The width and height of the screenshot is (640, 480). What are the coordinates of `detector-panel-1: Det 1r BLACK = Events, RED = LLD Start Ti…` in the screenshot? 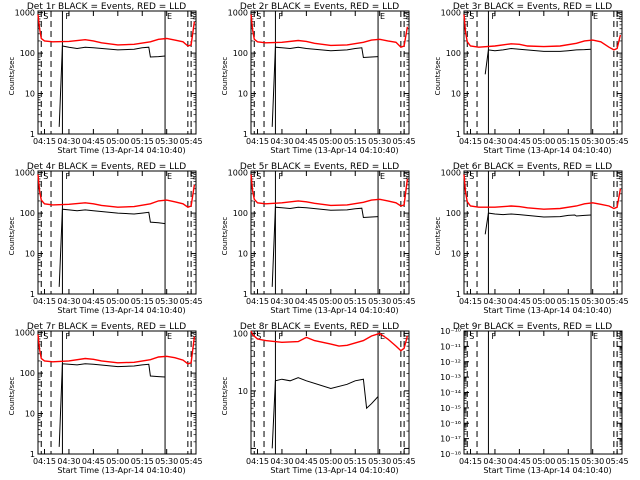 It's located at (106, 80).